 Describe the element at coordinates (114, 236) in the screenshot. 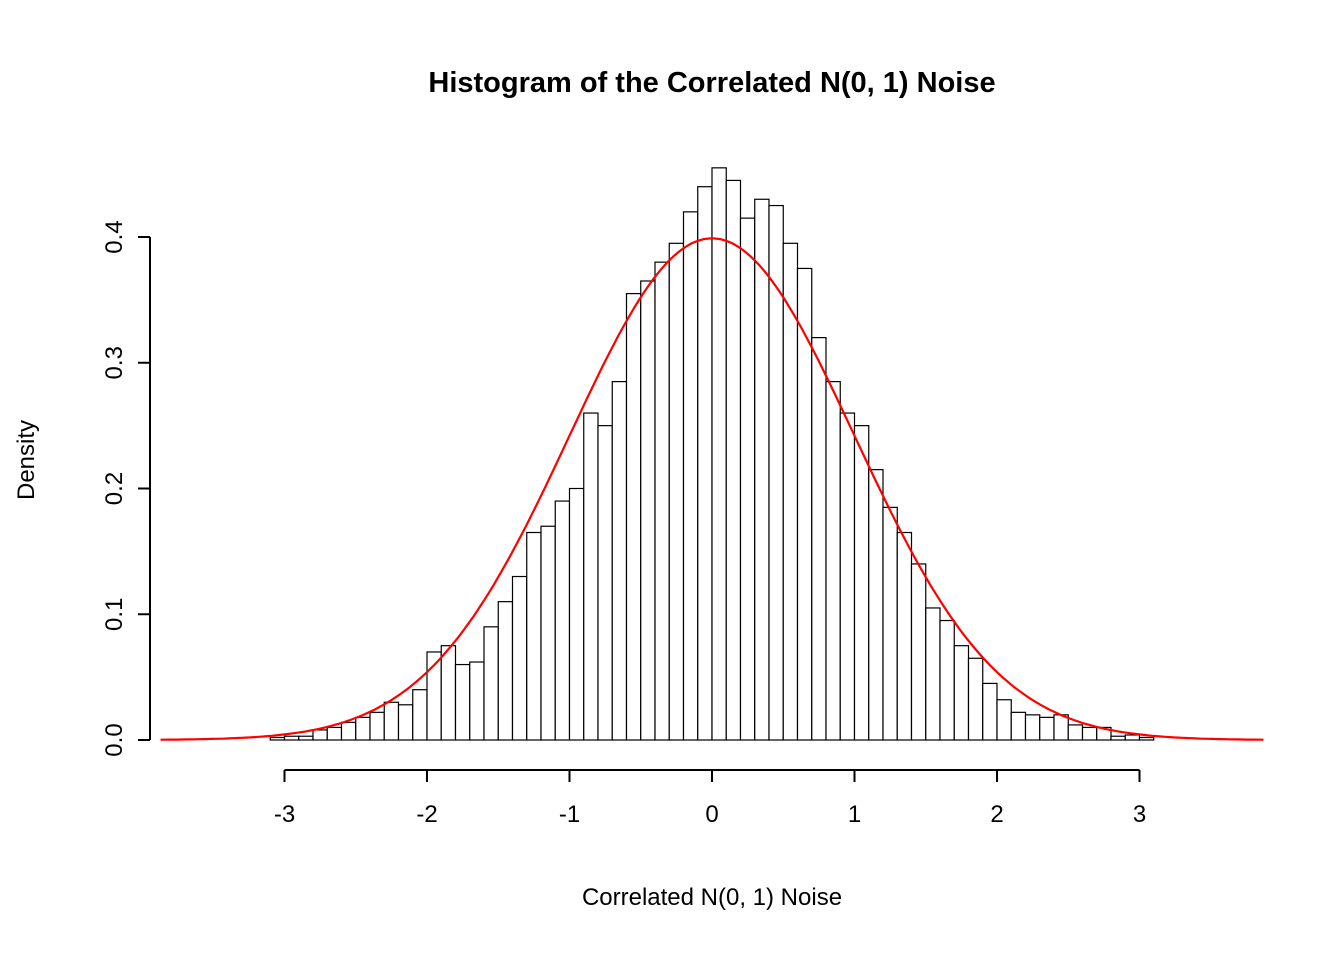

I see `y-tick-label: 0.4` at that location.